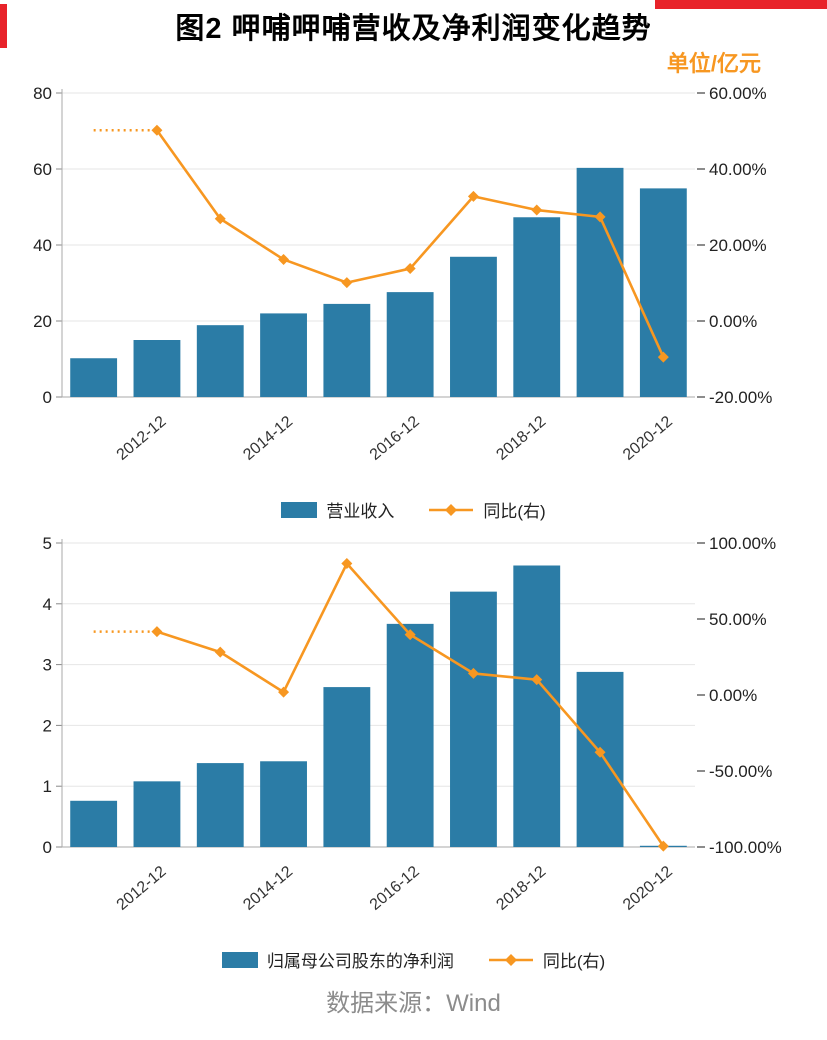 The width and height of the screenshot is (827, 1040). I want to click on net-profit-chart-legend: 归属母公司股东的净利润 同比(右), so click(413, 960).